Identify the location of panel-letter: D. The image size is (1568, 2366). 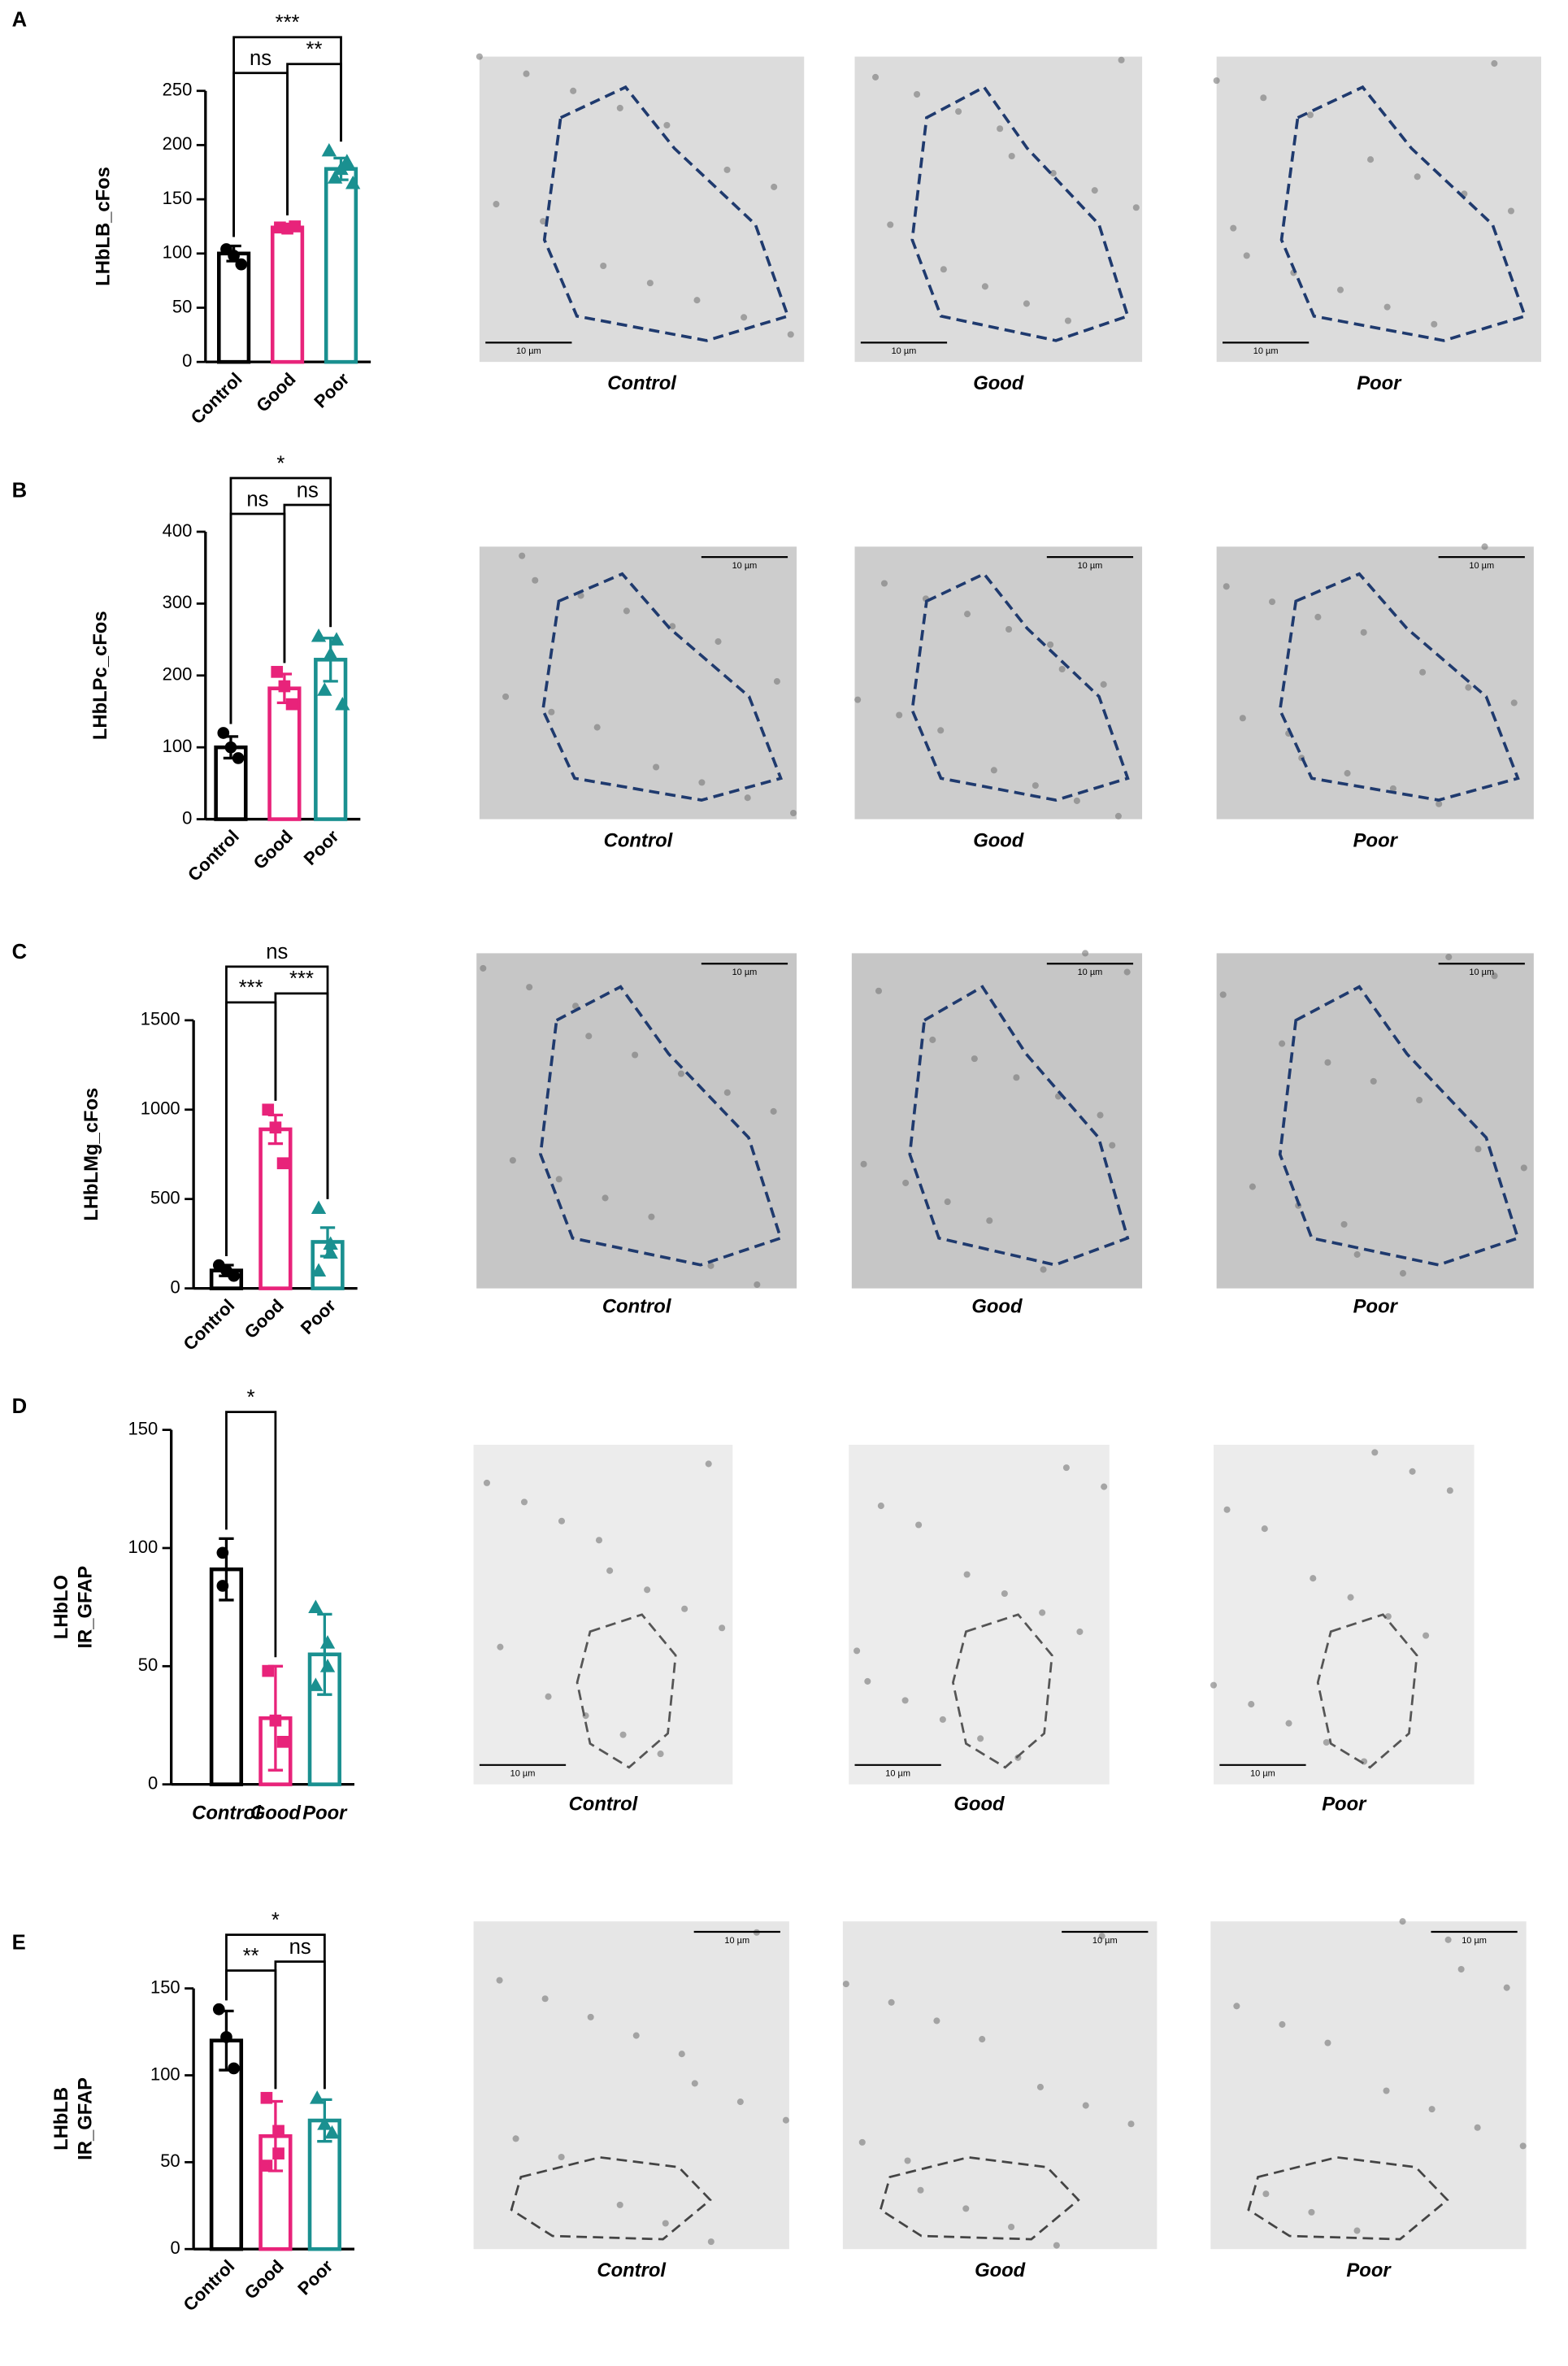
(20, 1406).